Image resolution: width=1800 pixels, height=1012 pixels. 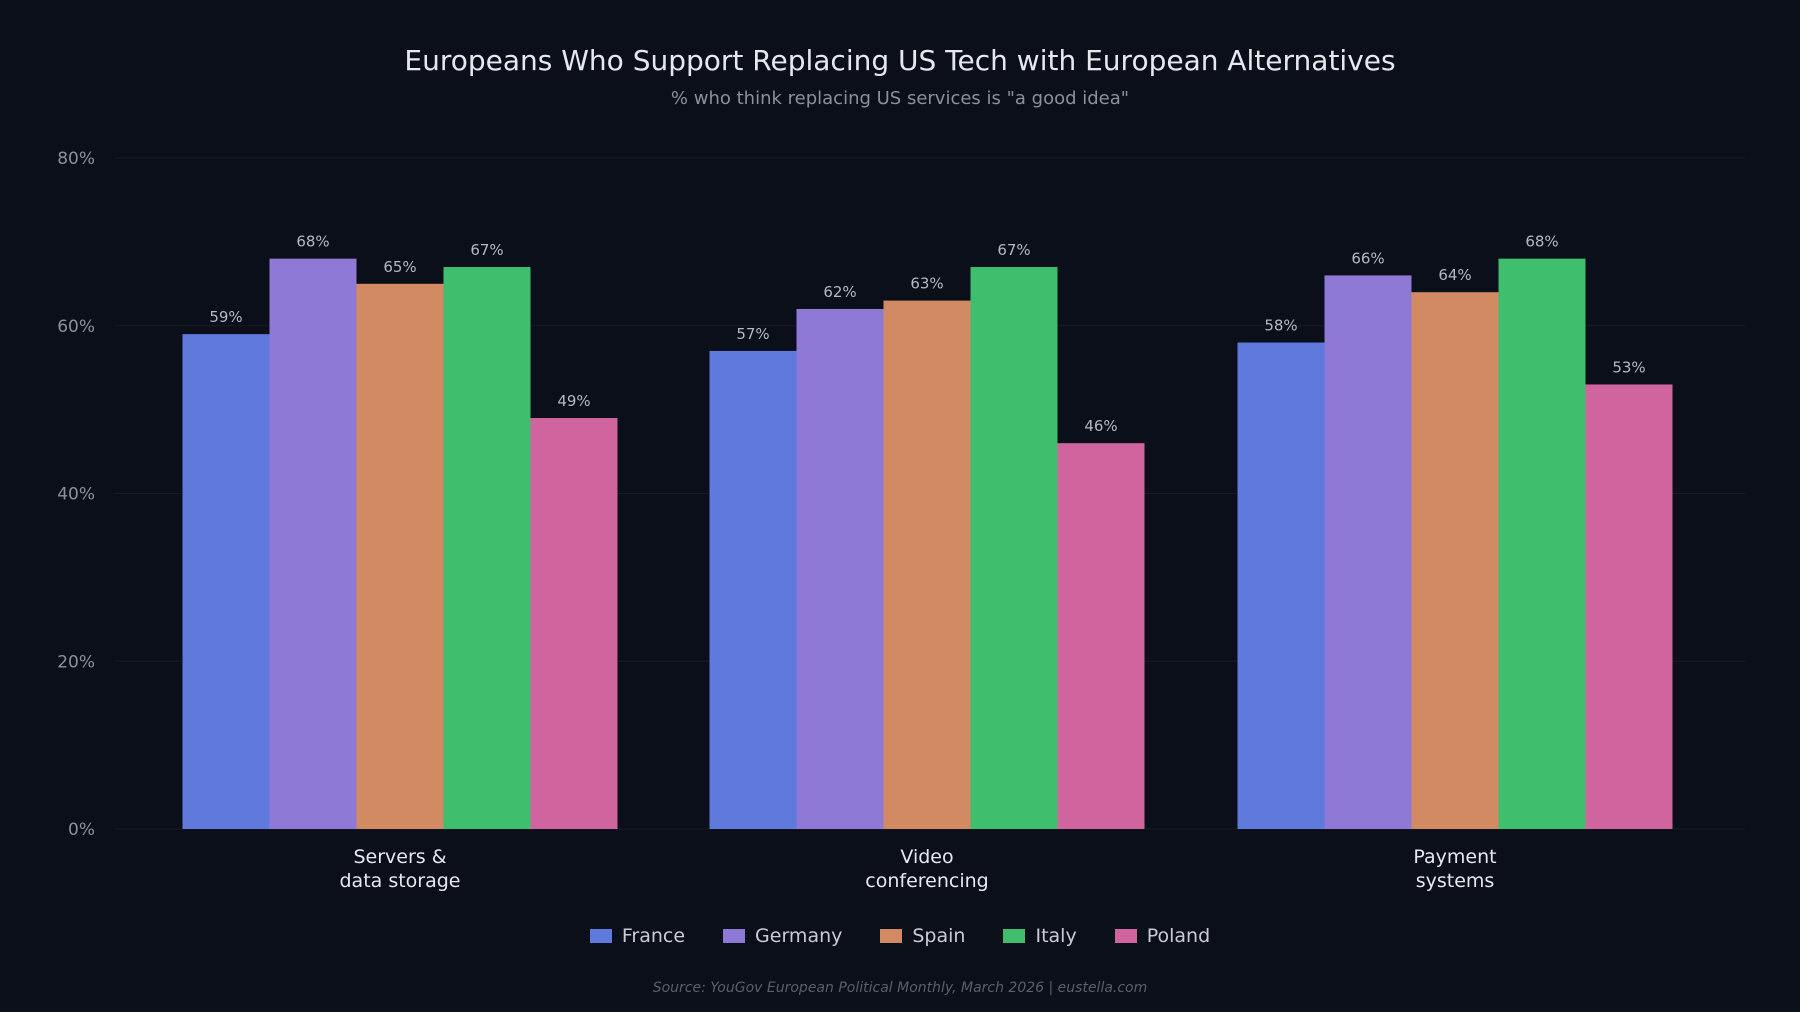 I want to click on data-label: 62%, so click(x=839, y=292).